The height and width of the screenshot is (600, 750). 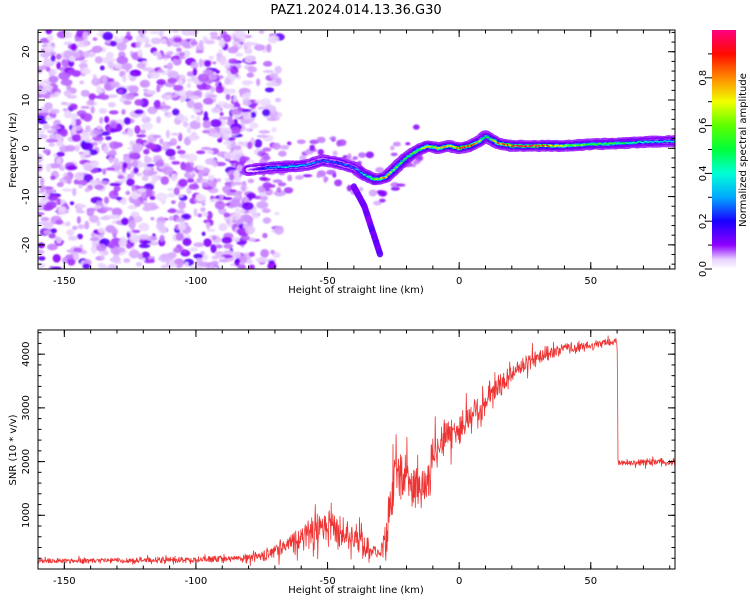 What do you see at coordinates (13, 449) in the screenshot?
I see `snr-ylabel: SNR (10 * v/v)` at bounding box center [13, 449].